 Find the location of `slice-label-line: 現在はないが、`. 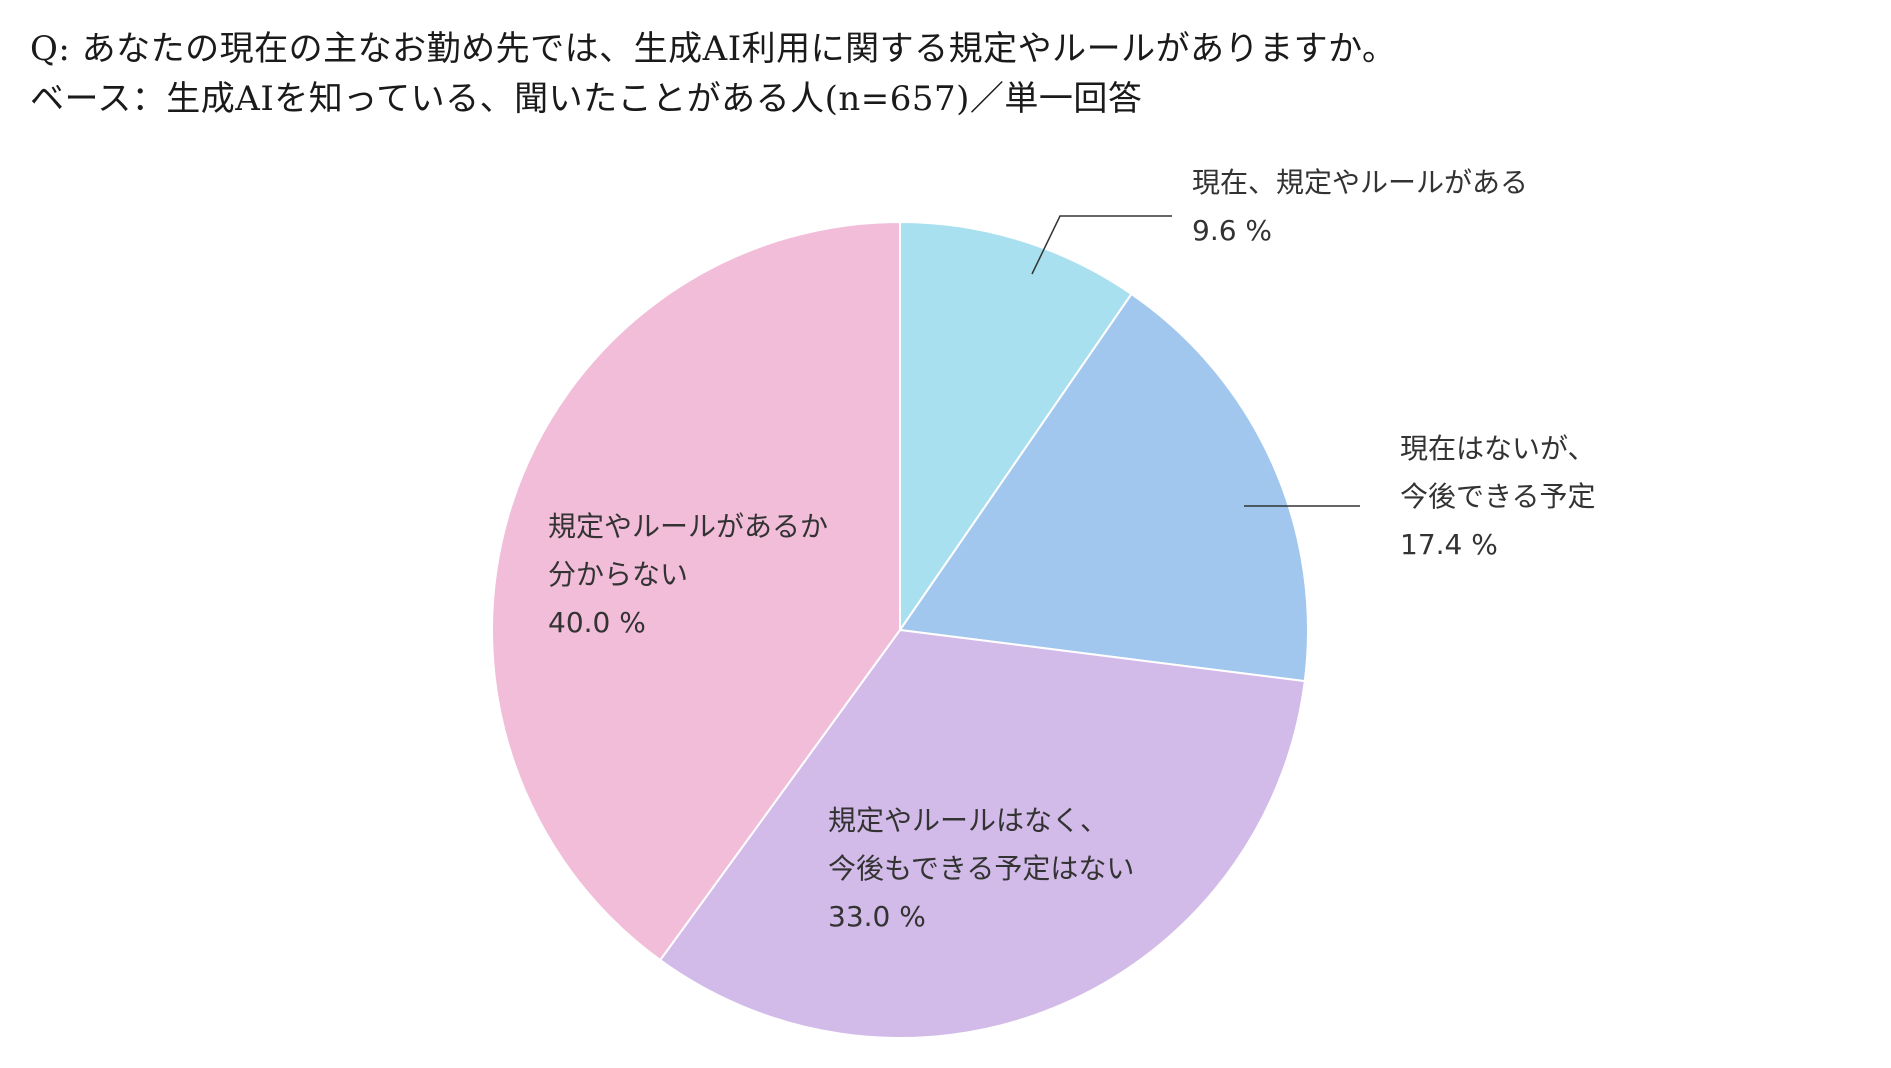

slice-label-line: 現在はないが、 is located at coordinates (1497, 448).